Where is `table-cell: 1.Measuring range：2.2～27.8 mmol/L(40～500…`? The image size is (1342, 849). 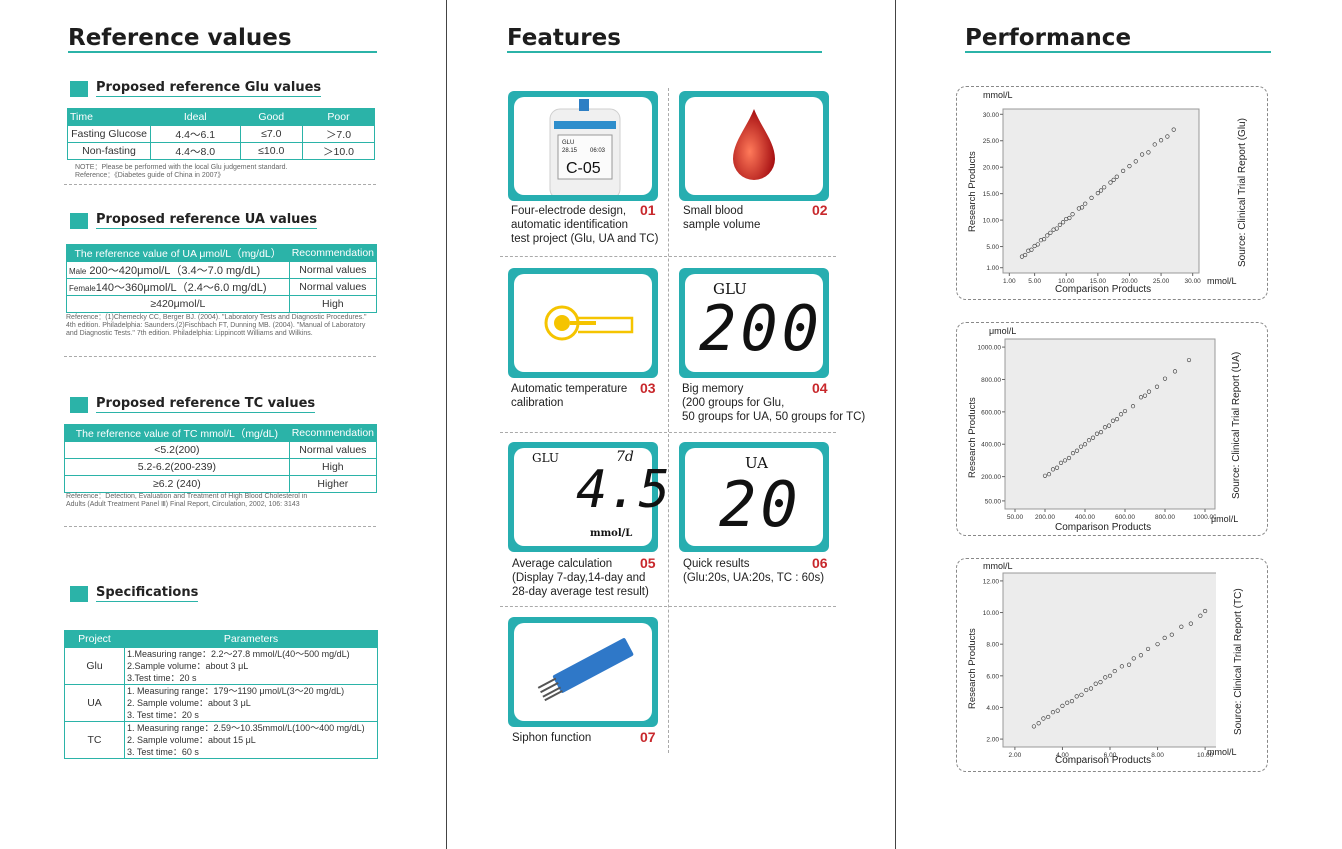 table-cell: 1.Measuring range：2.2～27.8 mmol/L(40～500… is located at coordinates (251, 666).